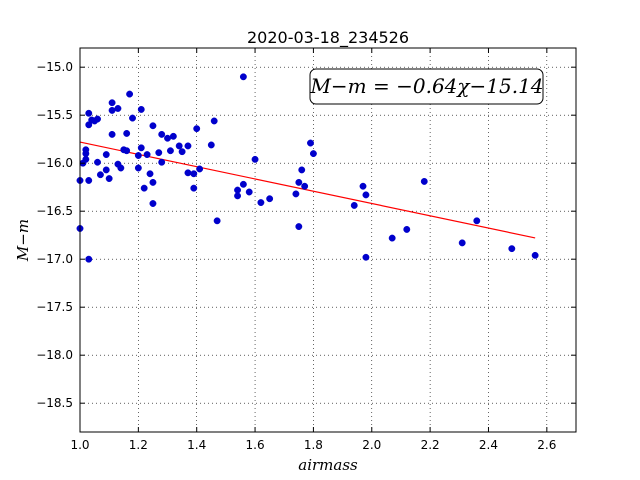 This screenshot has width=640, height=480. I want to click on fit-equation-box: M−m = −0.64χ−15.14, so click(426, 86).